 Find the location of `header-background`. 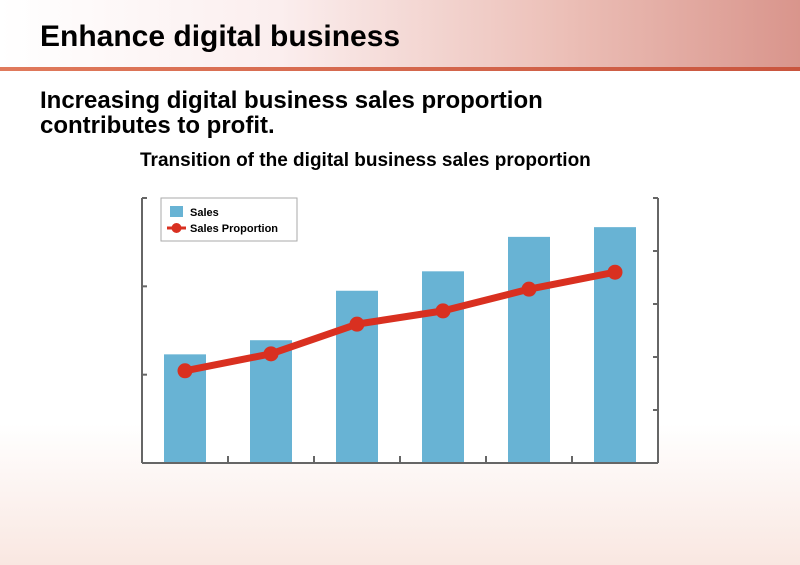

header-background is located at coordinates (400, 34).